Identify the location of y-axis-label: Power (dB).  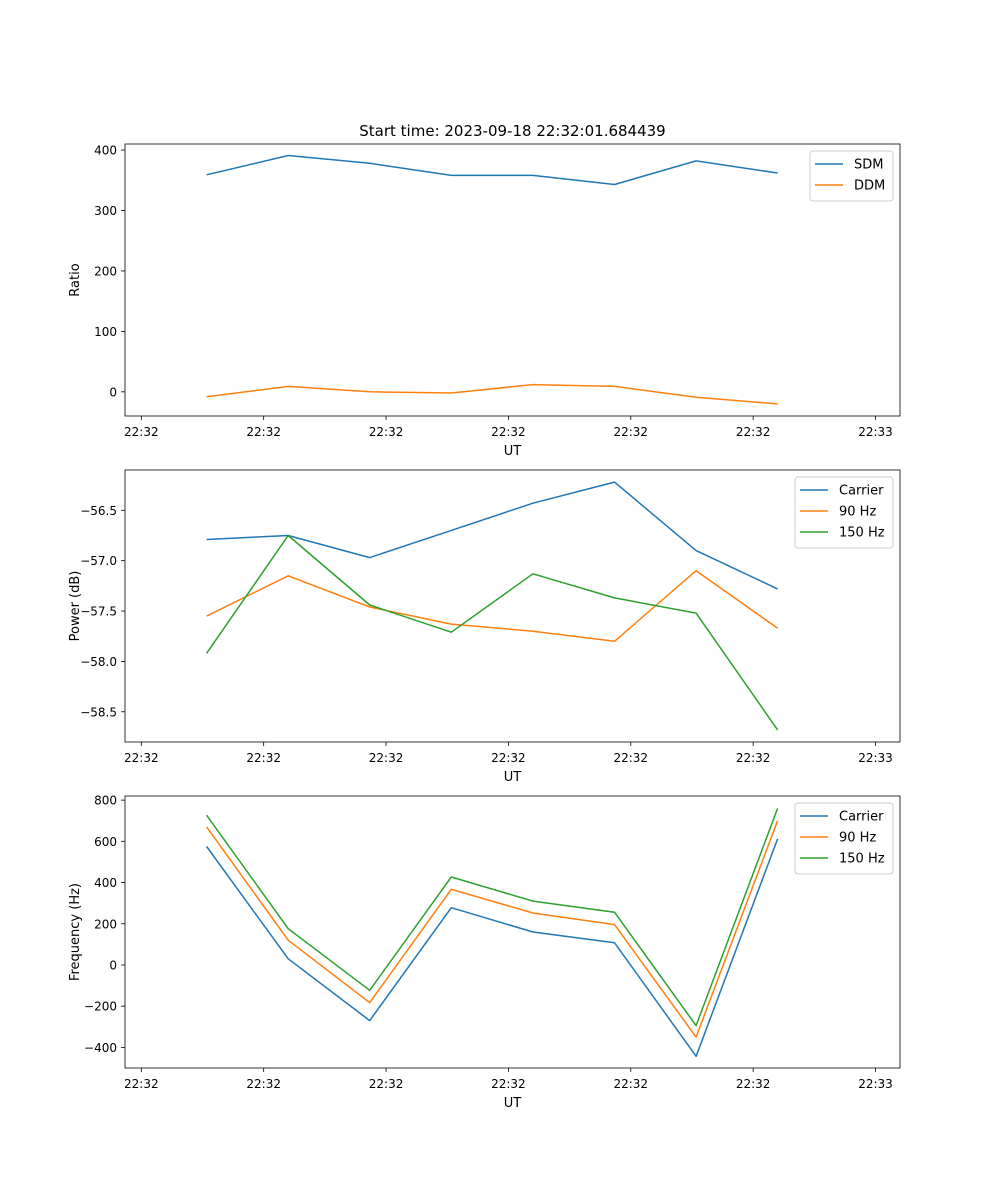
(75, 606).